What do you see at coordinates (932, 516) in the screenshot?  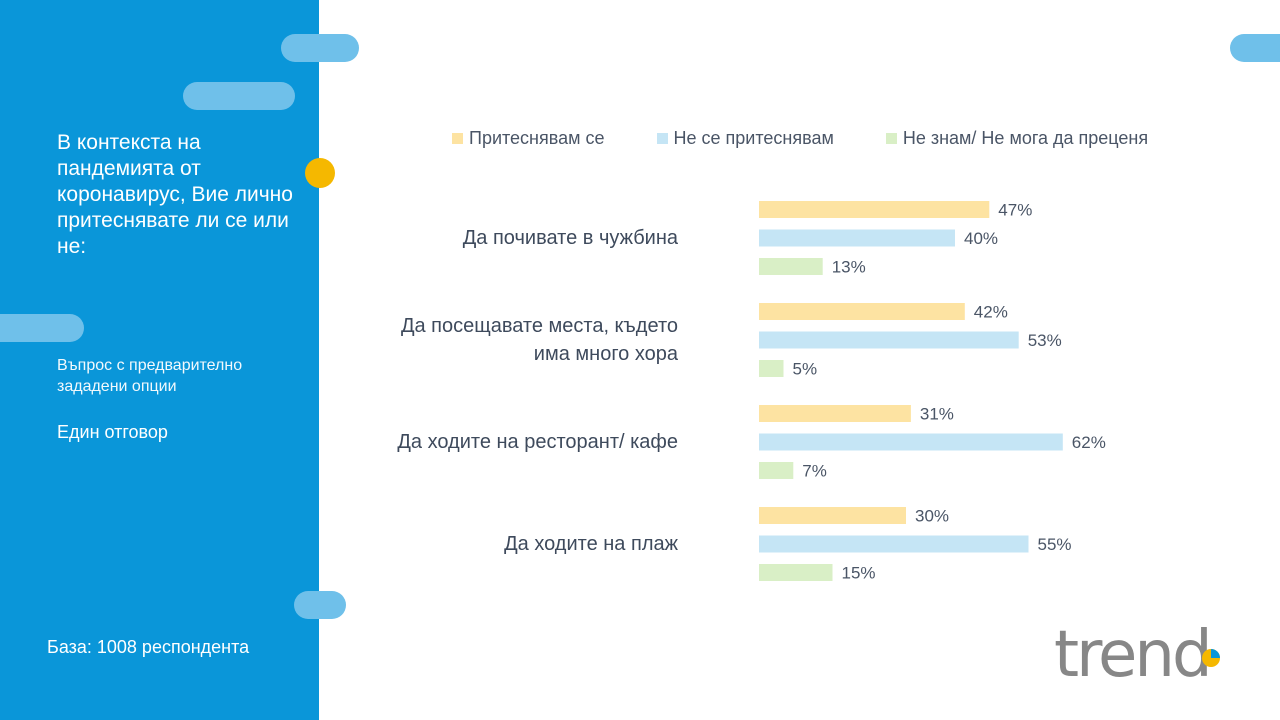 I see `data-label-worry-3: 30%` at bounding box center [932, 516].